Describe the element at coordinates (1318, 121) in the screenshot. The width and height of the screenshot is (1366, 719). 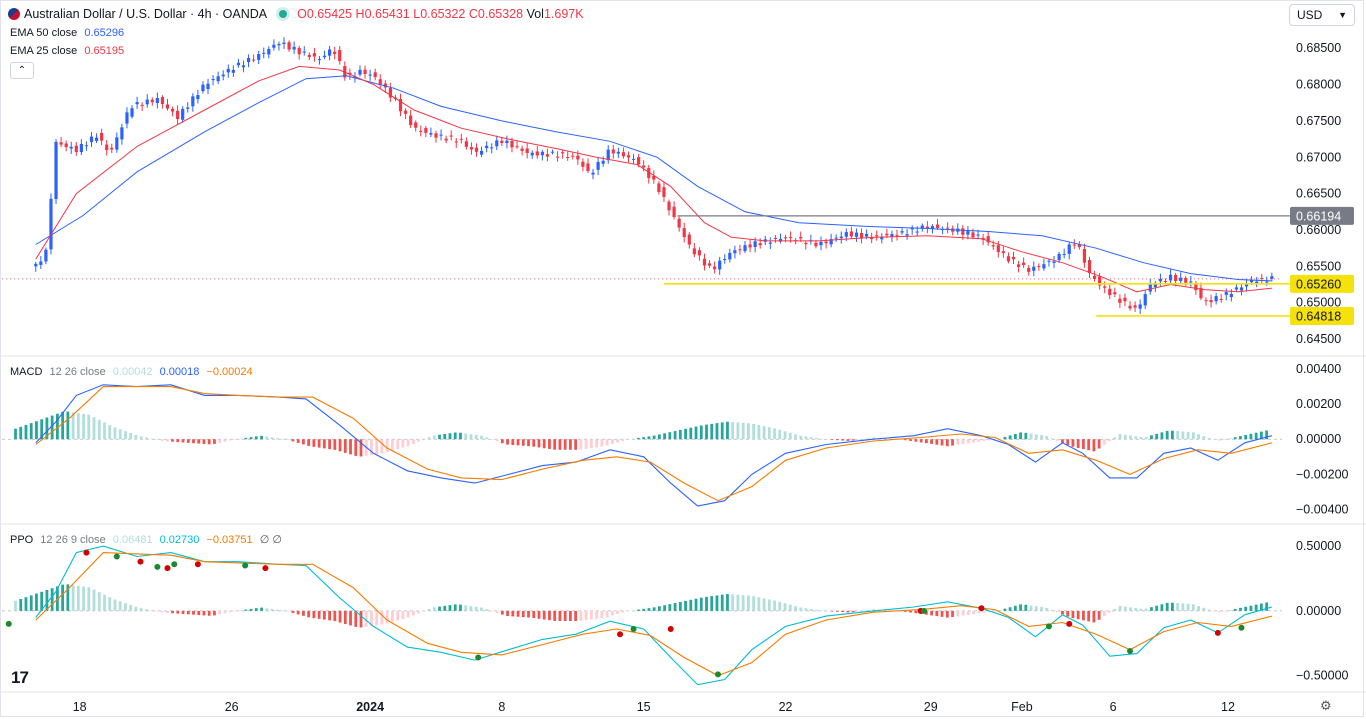
I see `price-y-tick: 0.67500` at that location.